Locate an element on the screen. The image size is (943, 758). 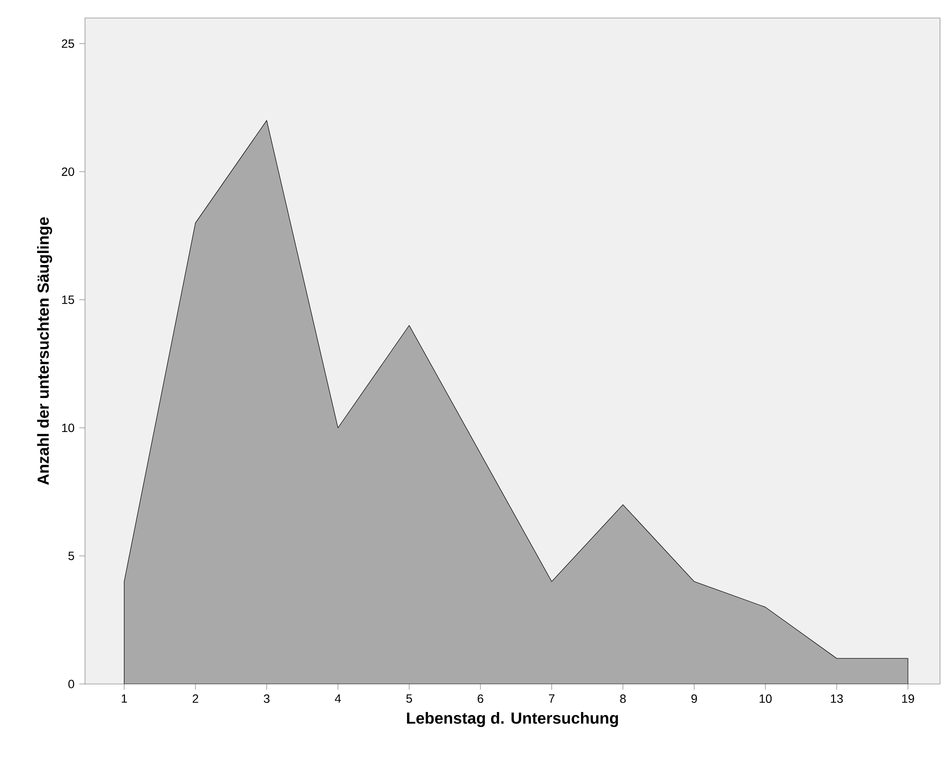
x-tick-label: 1 is located at coordinates (124, 698).